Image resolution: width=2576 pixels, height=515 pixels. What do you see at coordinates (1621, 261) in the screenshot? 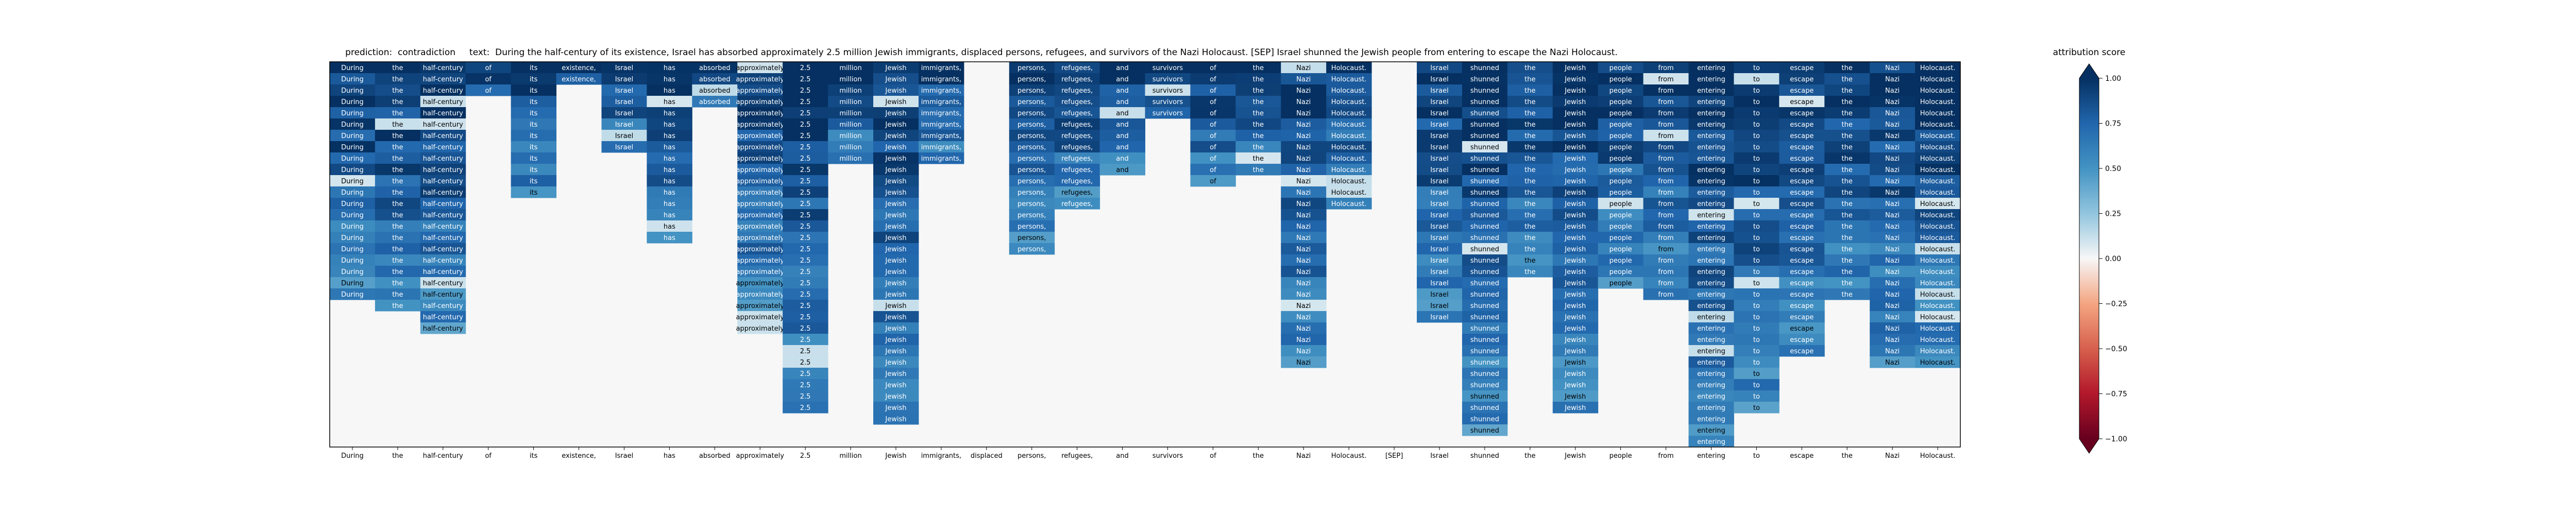
I see `heatmap-cell-label: people` at bounding box center [1621, 261].